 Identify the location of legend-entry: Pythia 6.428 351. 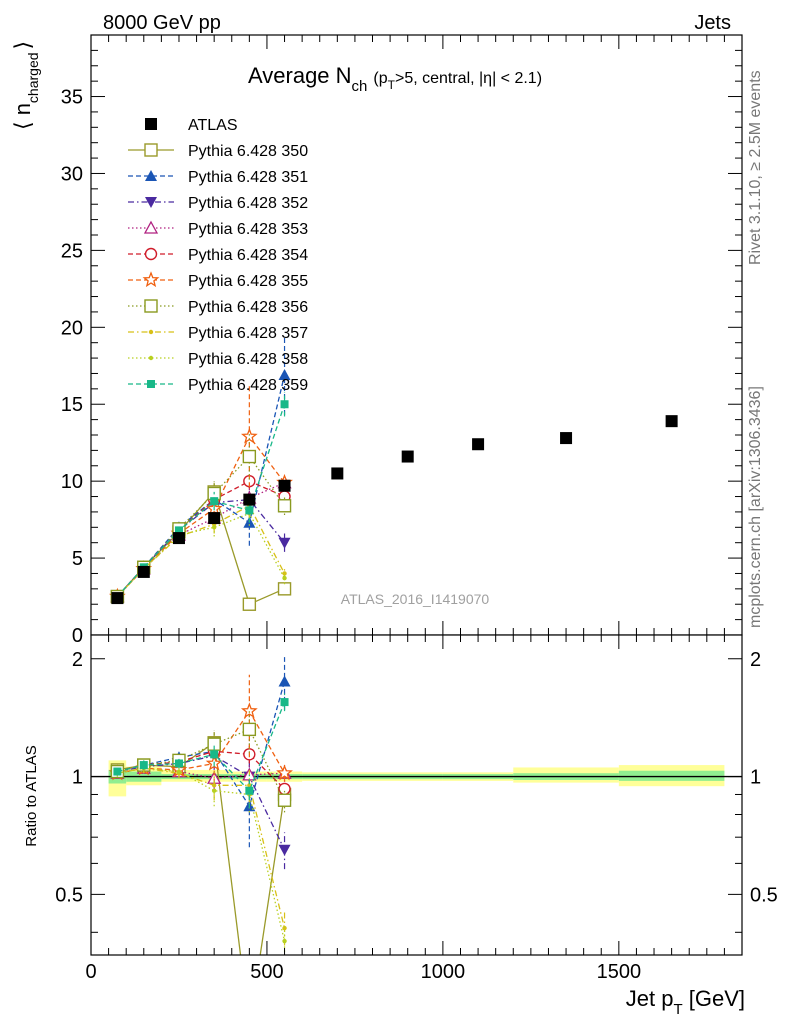
(218, 177).